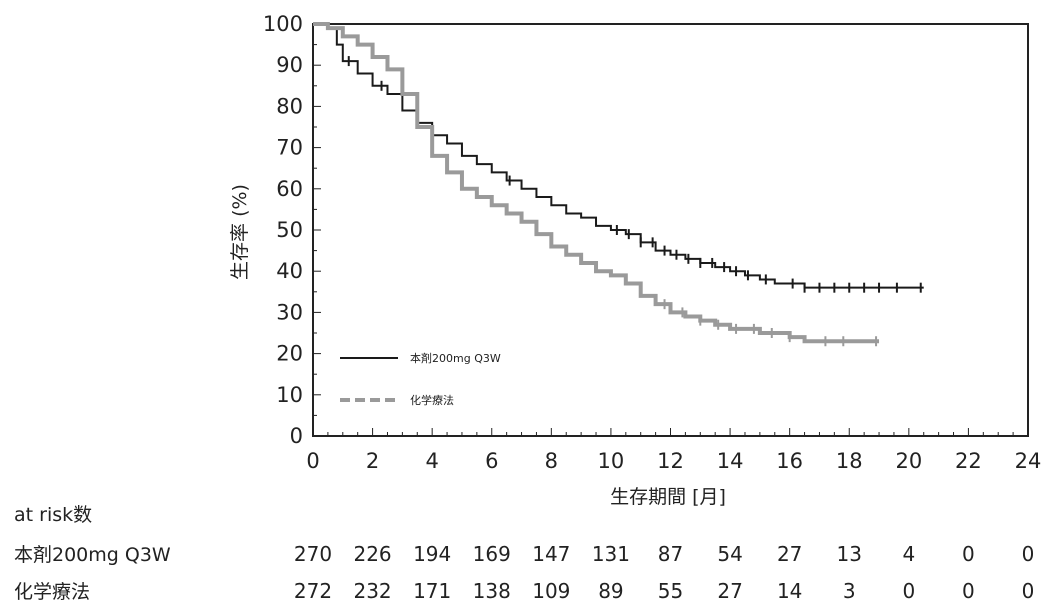 This screenshot has width=1049, height=606. What do you see at coordinates (849, 461) in the screenshot?
I see `x-tick-label: 18` at bounding box center [849, 461].